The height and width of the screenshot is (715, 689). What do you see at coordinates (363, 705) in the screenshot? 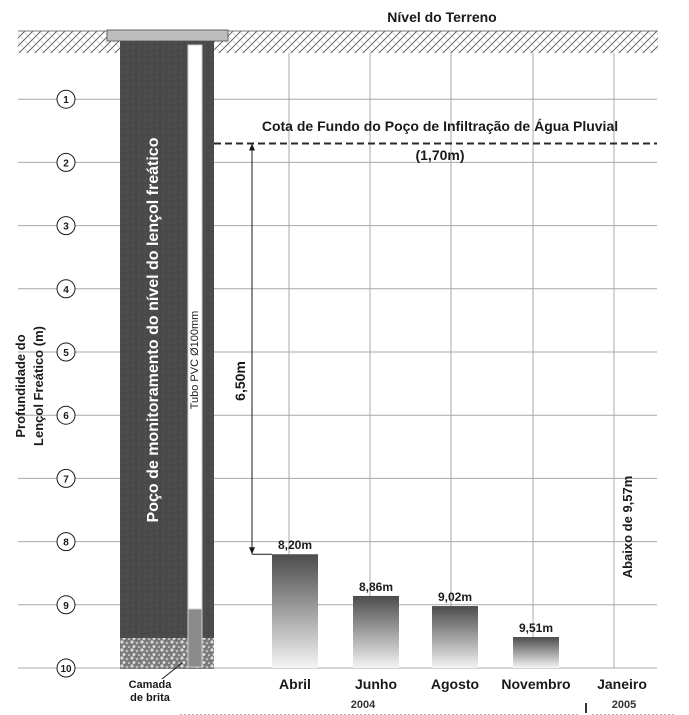
I see `year-label-2004: 2004` at bounding box center [363, 705].